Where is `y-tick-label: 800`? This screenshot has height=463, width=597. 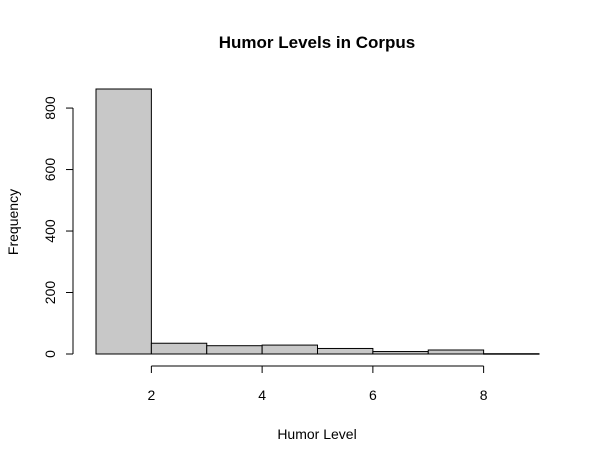
y-tick-label: 800 is located at coordinates (50, 108).